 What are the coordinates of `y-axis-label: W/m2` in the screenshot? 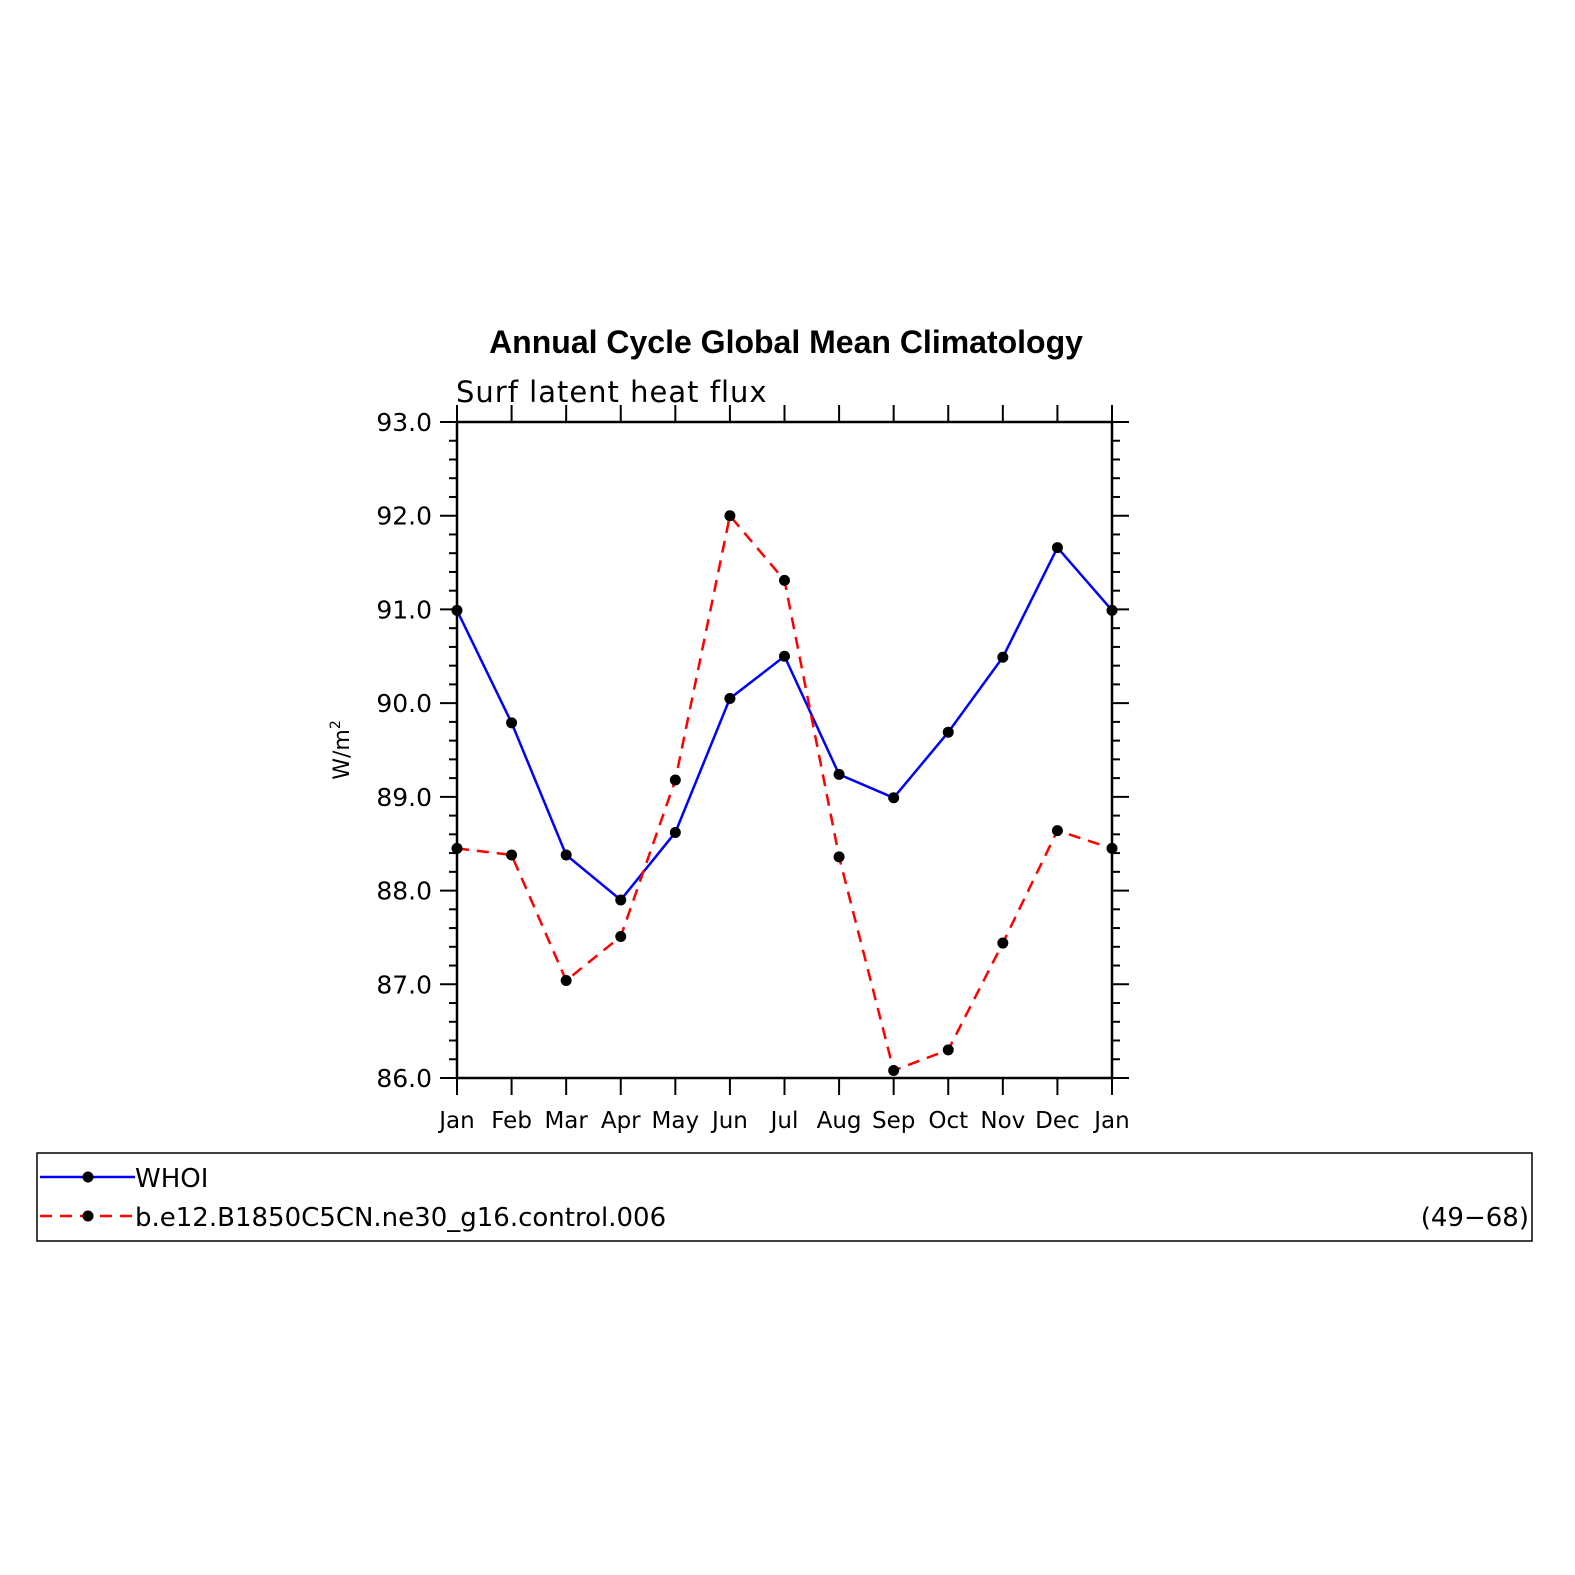 It's located at (341, 750).